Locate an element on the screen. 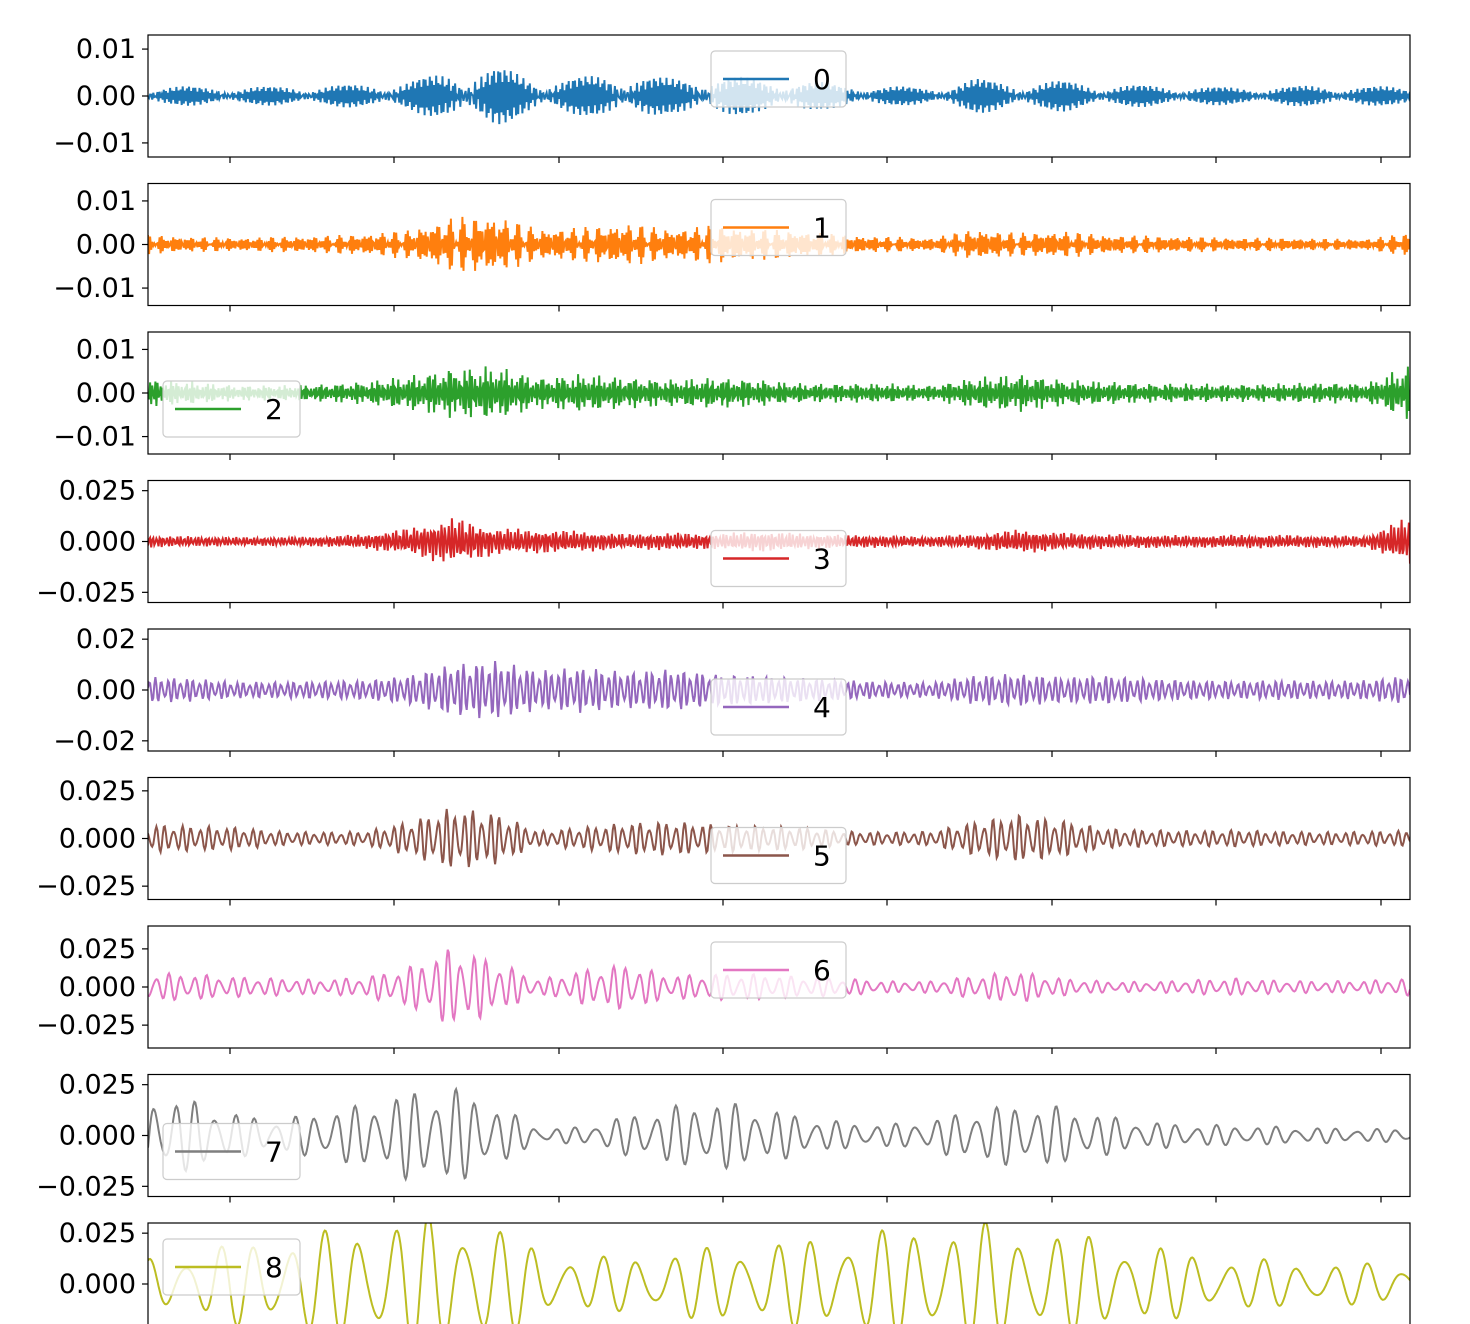 The height and width of the screenshot is (1324, 1470). legend-label: 0 is located at coordinates (822, 79).